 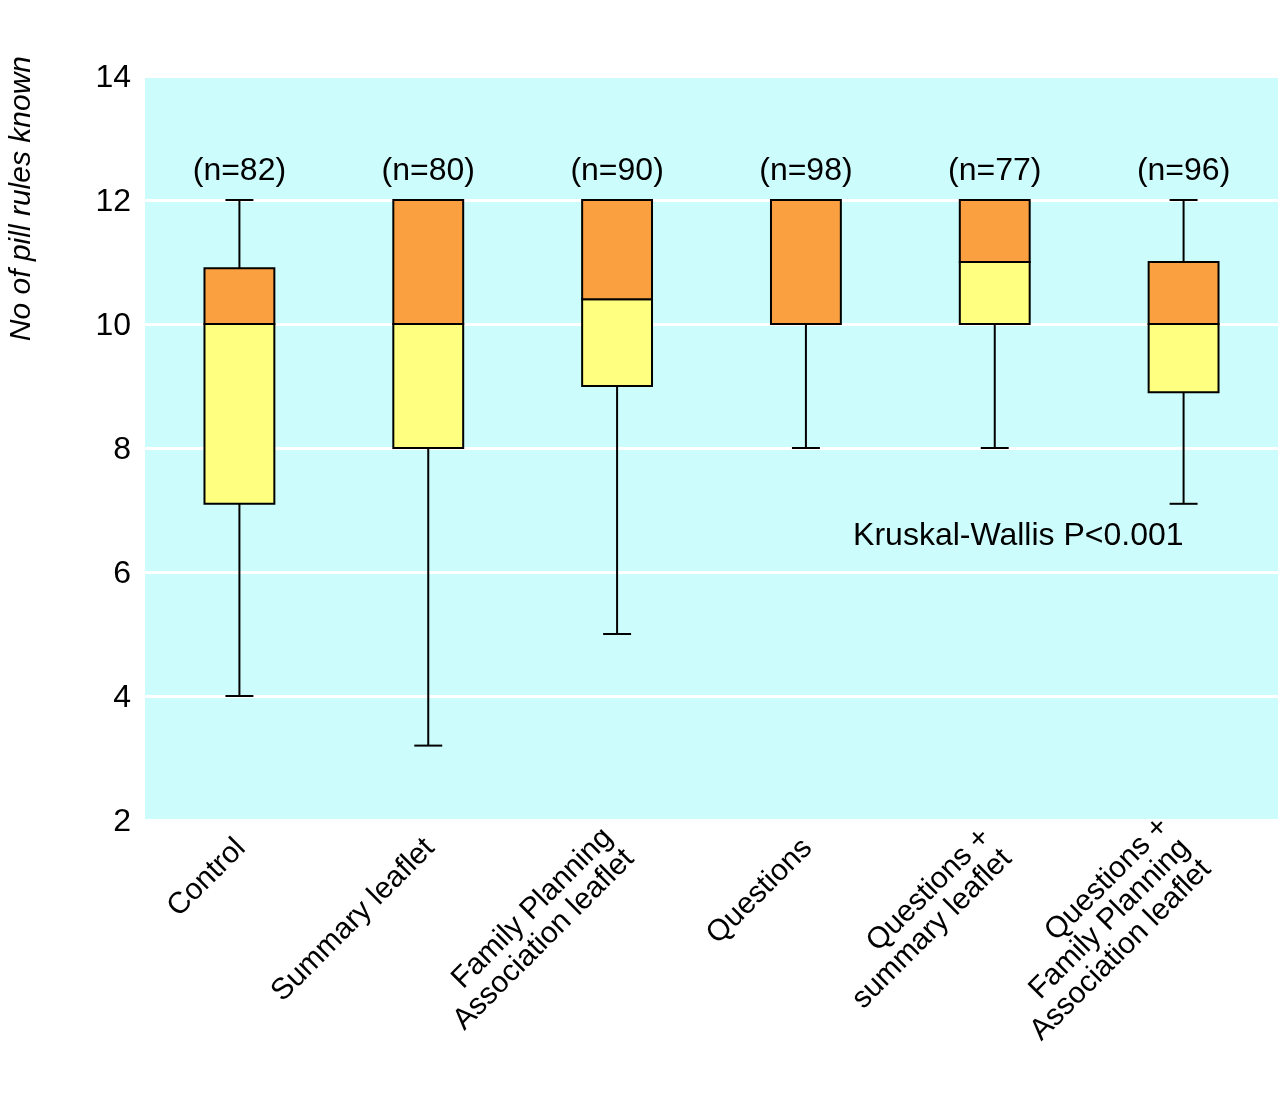 I want to click on annotation: (n=80), so click(x=428, y=169).